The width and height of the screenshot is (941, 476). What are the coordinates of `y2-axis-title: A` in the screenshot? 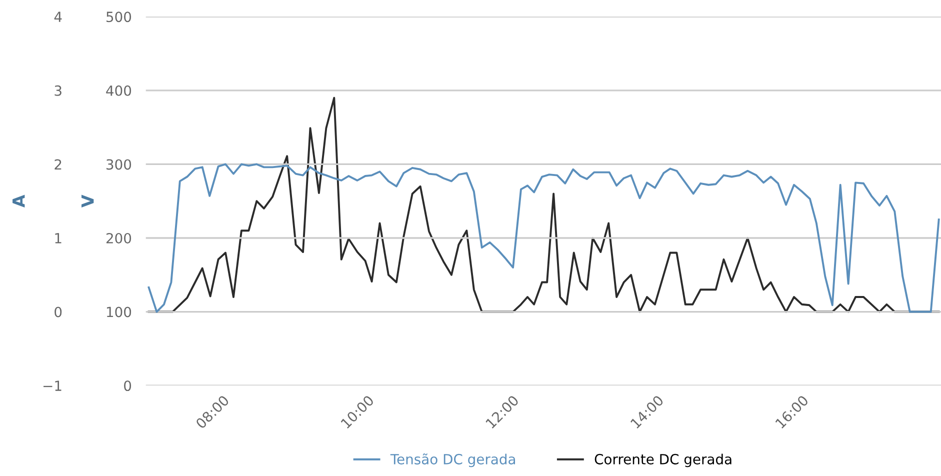 It's located at (18, 201).